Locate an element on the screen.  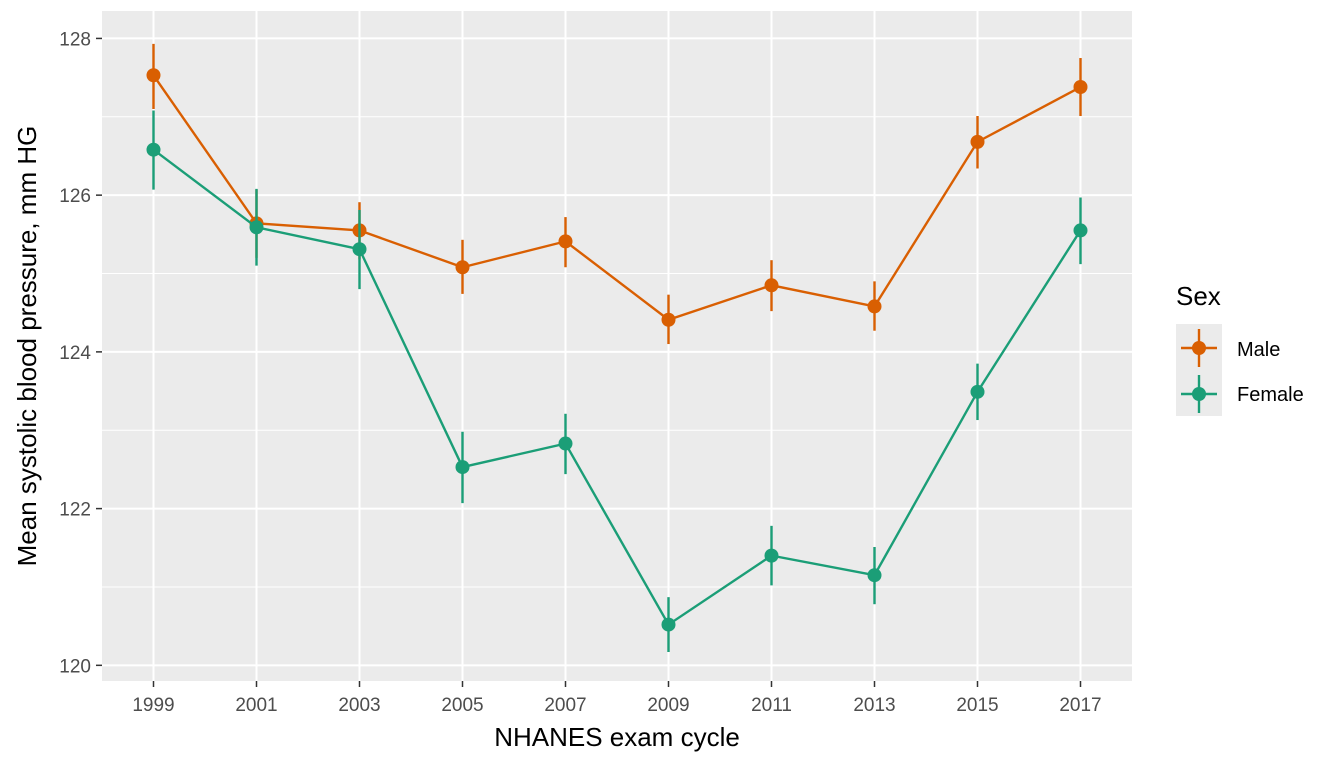
x-axis-title: NHANES exam cycle is located at coordinates (617, 737).